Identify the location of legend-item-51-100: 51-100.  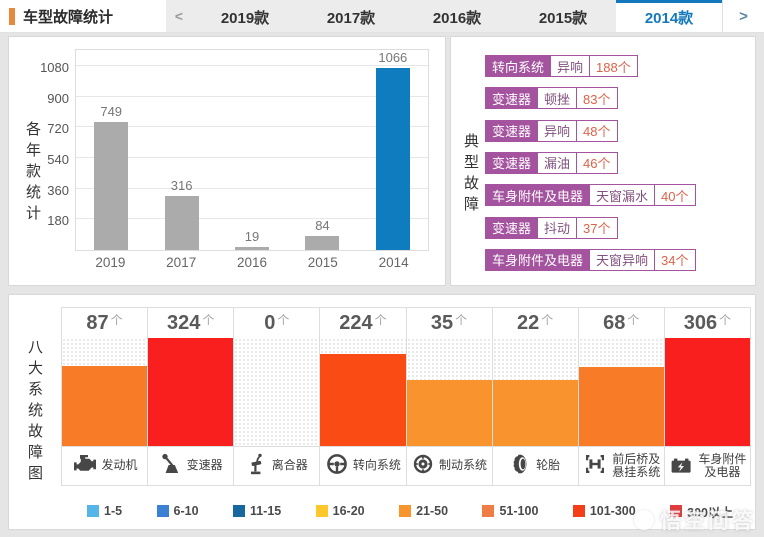
(510, 511).